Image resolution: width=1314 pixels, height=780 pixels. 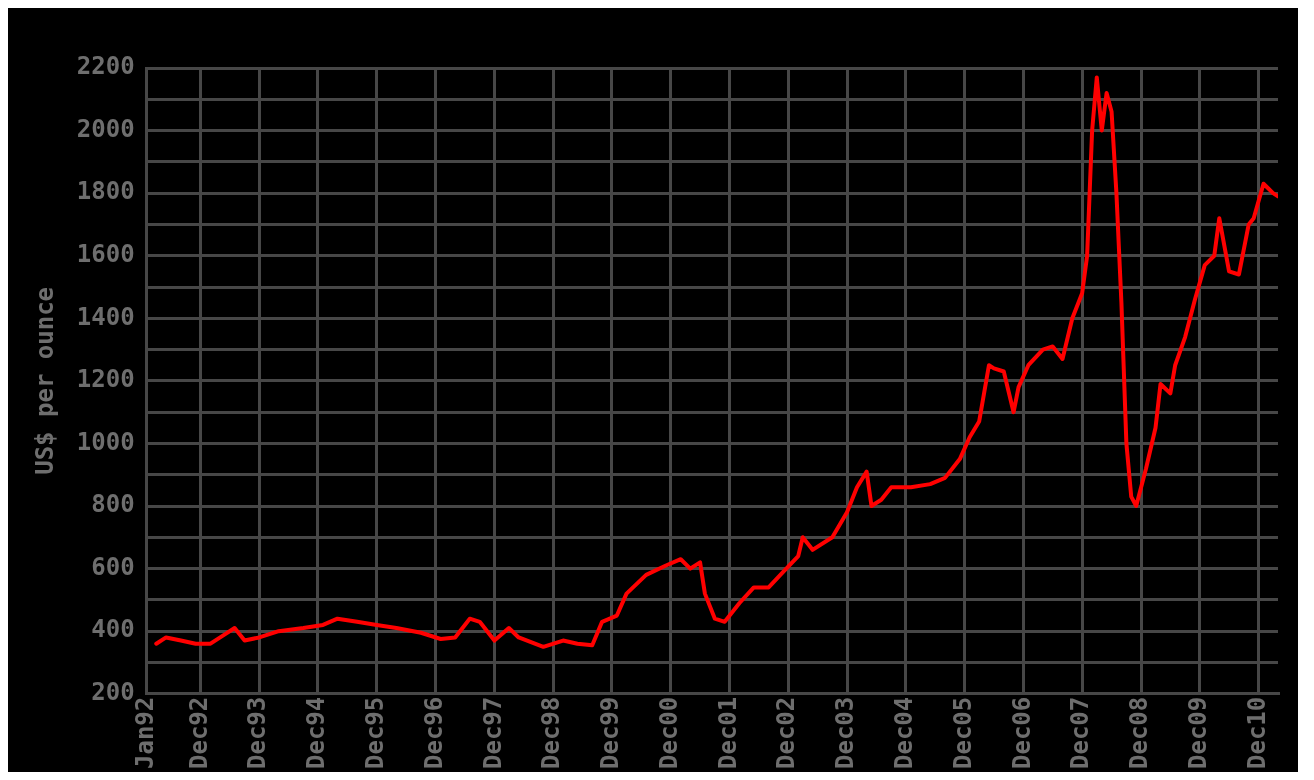 What do you see at coordinates (105, 441) in the screenshot?
I see `y-tick-label: 1000` at bounding box center [105, 441].